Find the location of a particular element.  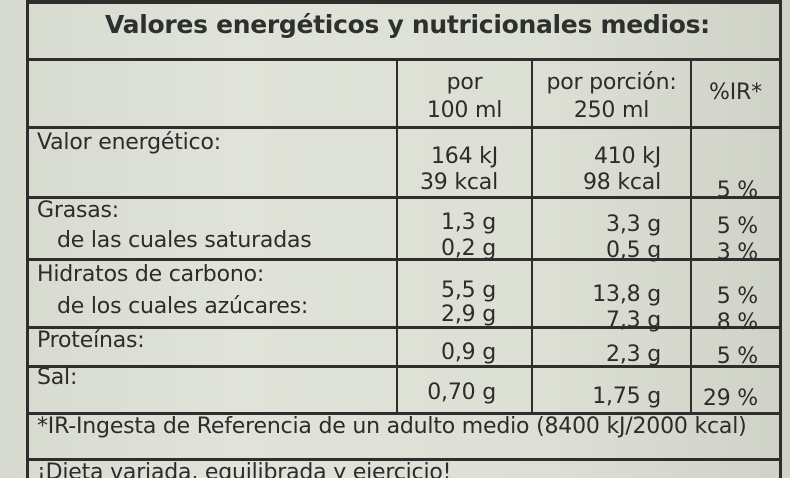

rule-under-salt is located at coordinates (404, 413).